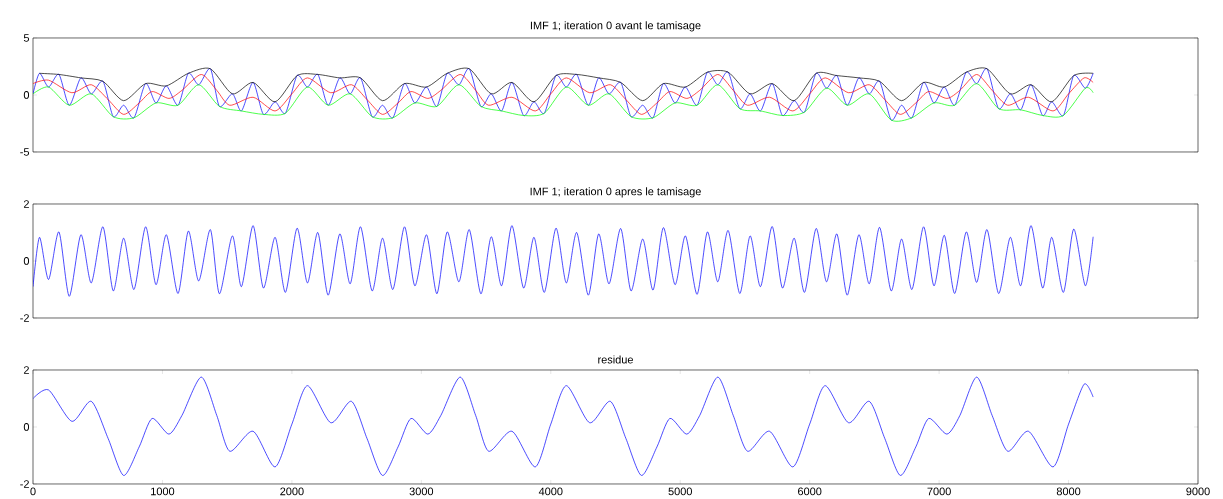 The image size is (1223, 499). What do you see at coordinates (615, 359) in the screenshot?
I see `chart-title: residue` at bounding box center [615, 359].